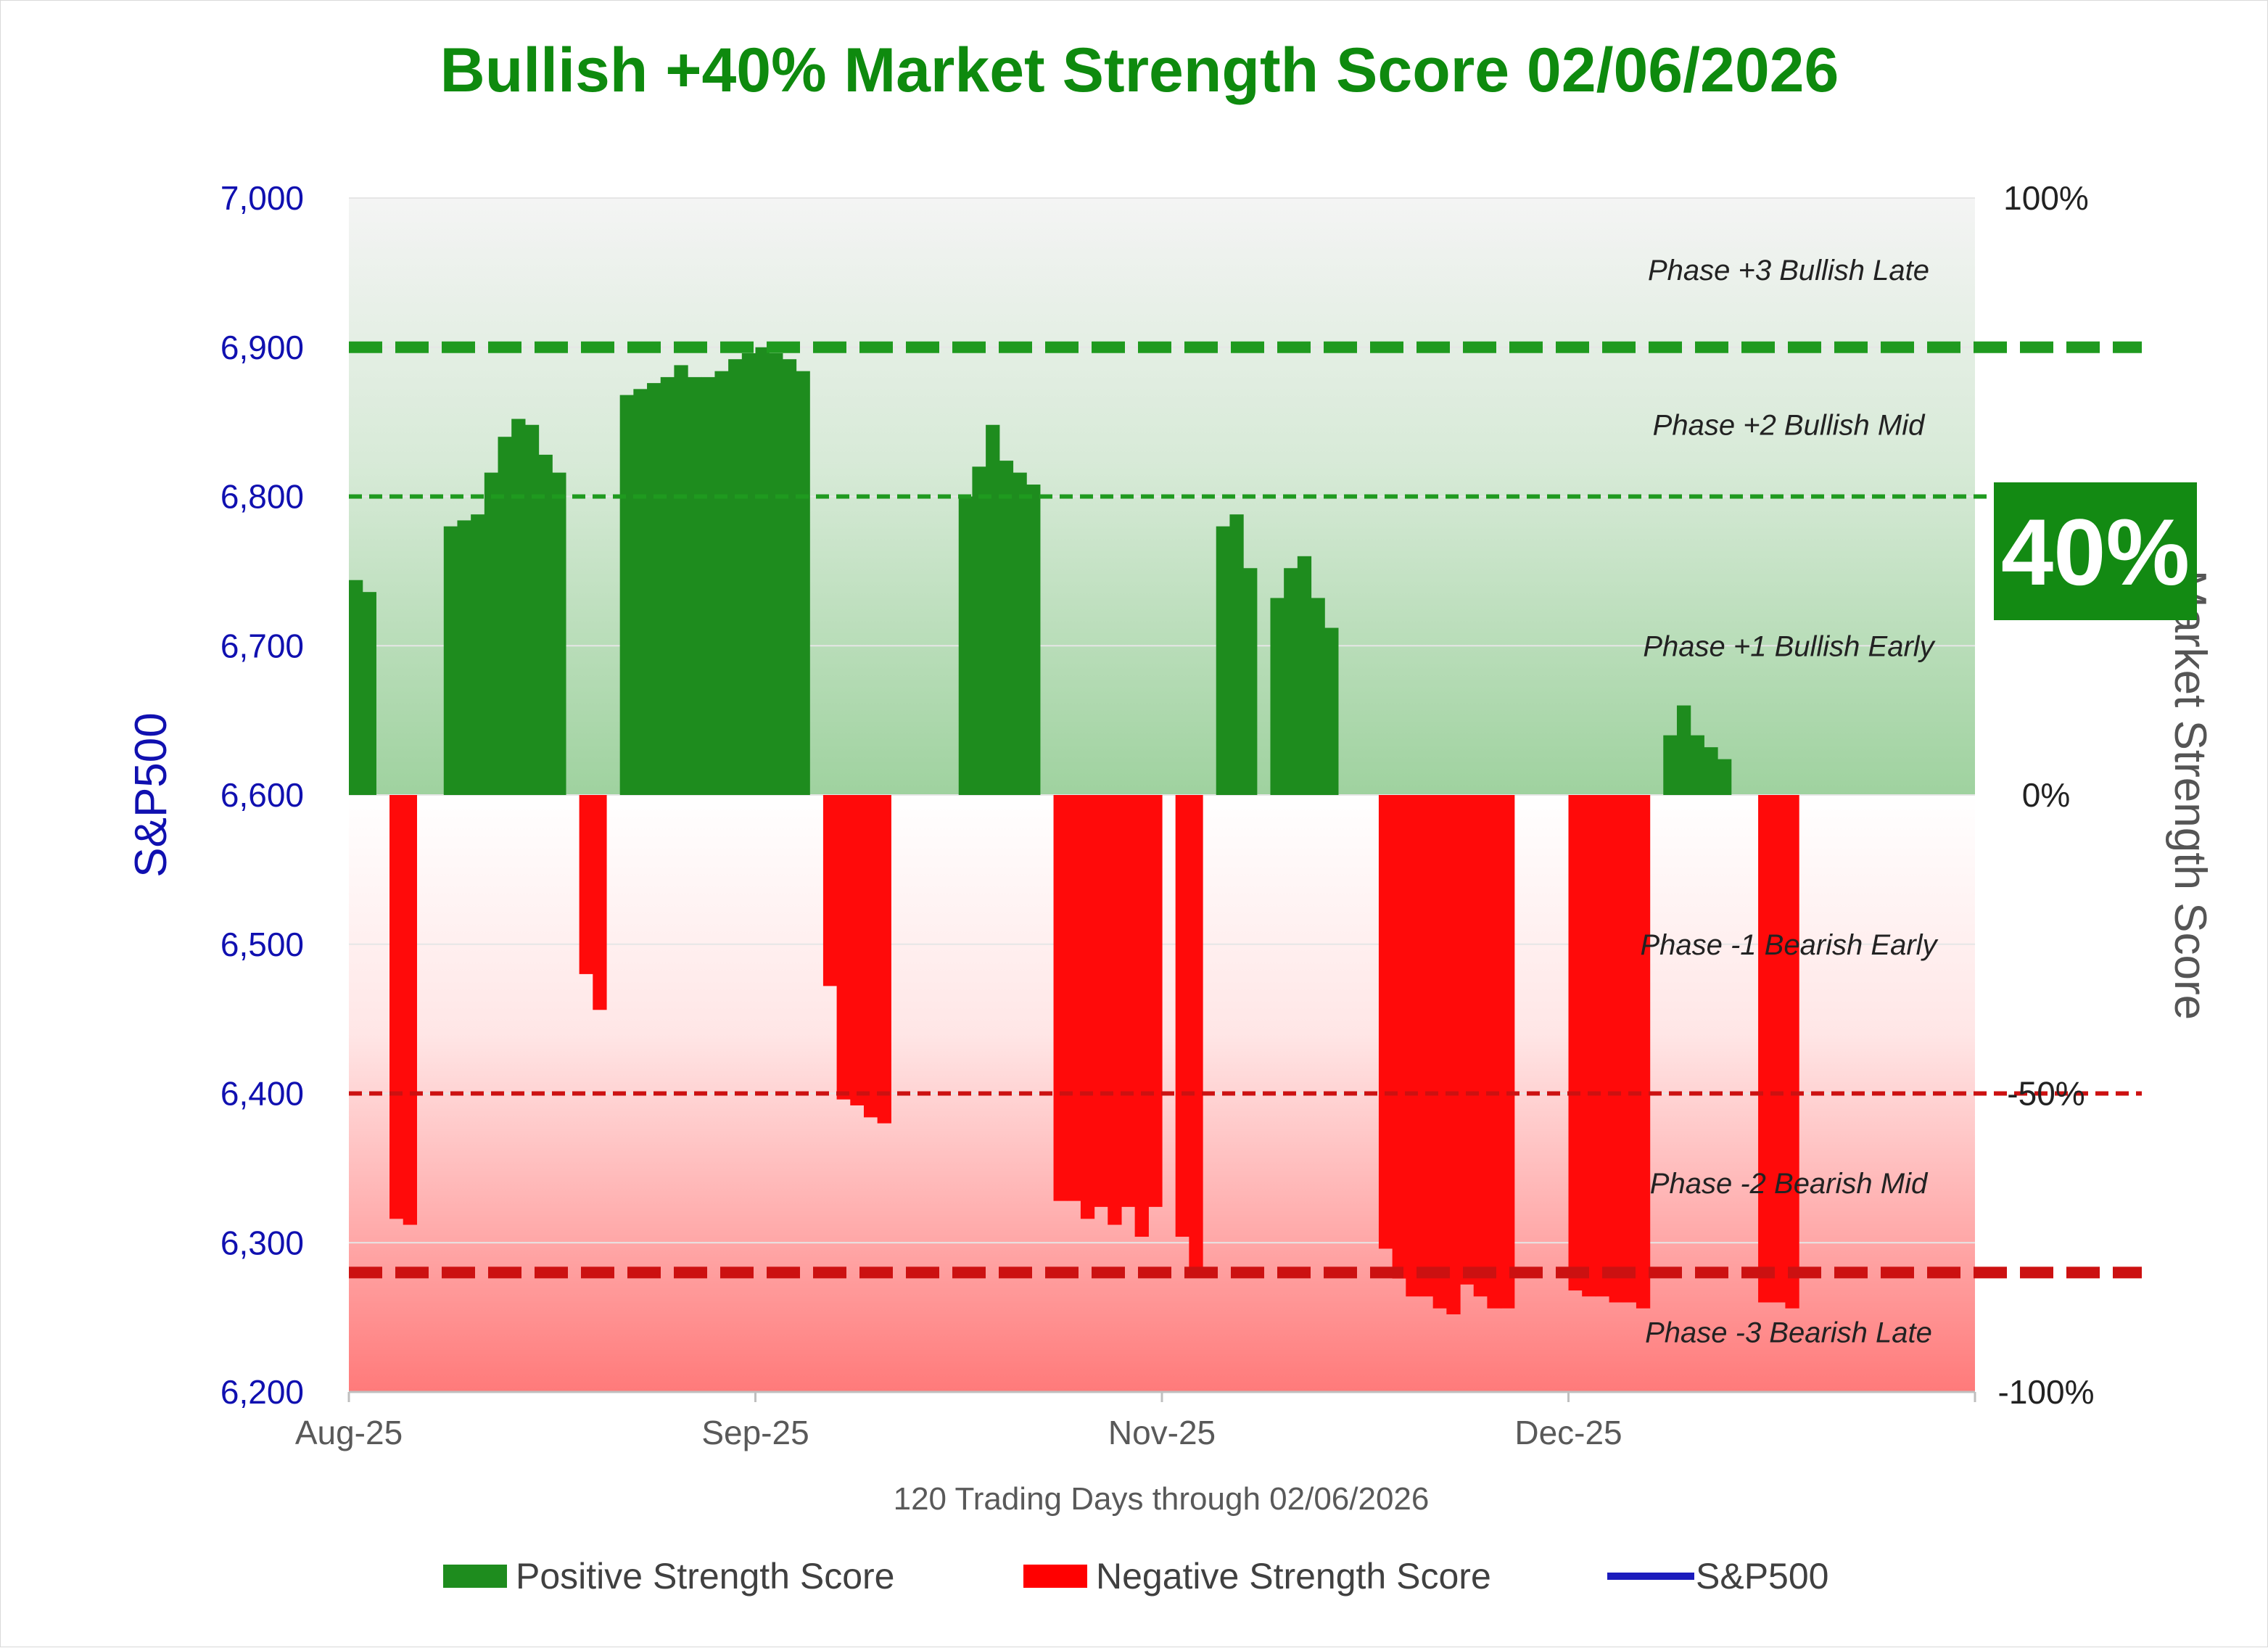 The width and height of the screenshot is (2268, 1648). Describe the element at coordinates (262, 198) in the screenshot. I see `left-tick-label: 7,000` at that location.